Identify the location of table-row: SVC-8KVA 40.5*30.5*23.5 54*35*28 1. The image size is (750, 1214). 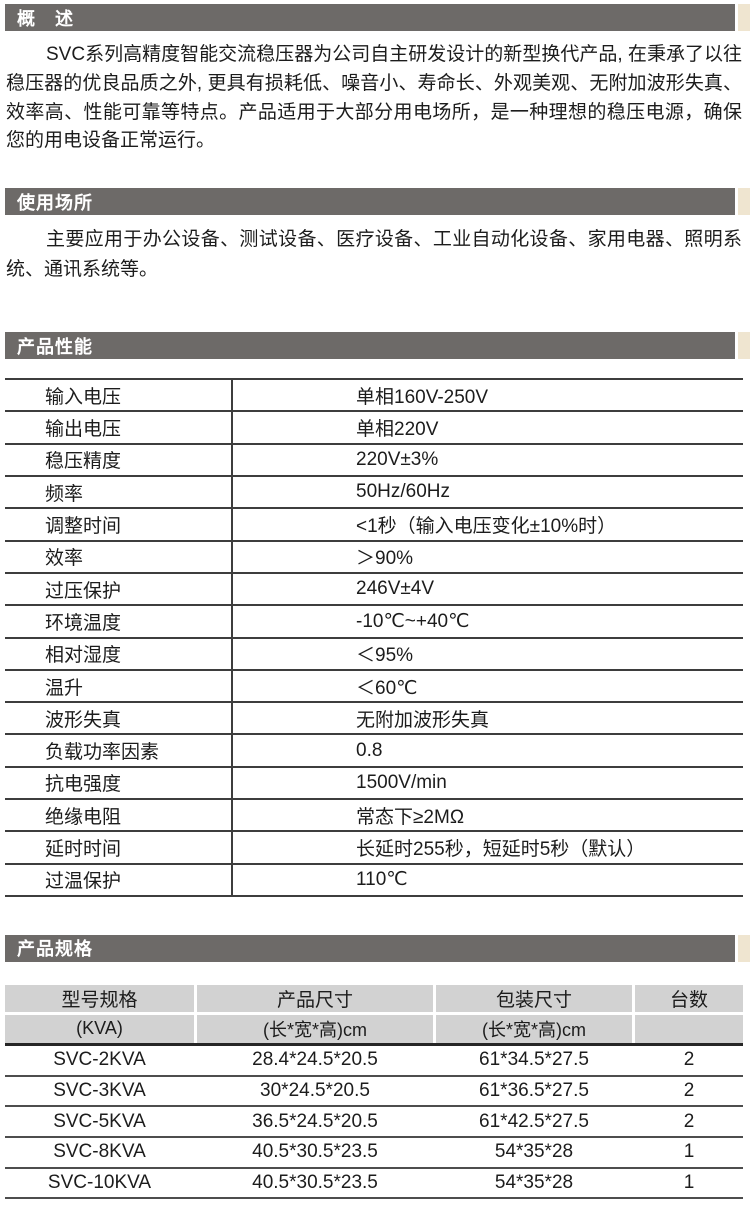
(374, 1153).